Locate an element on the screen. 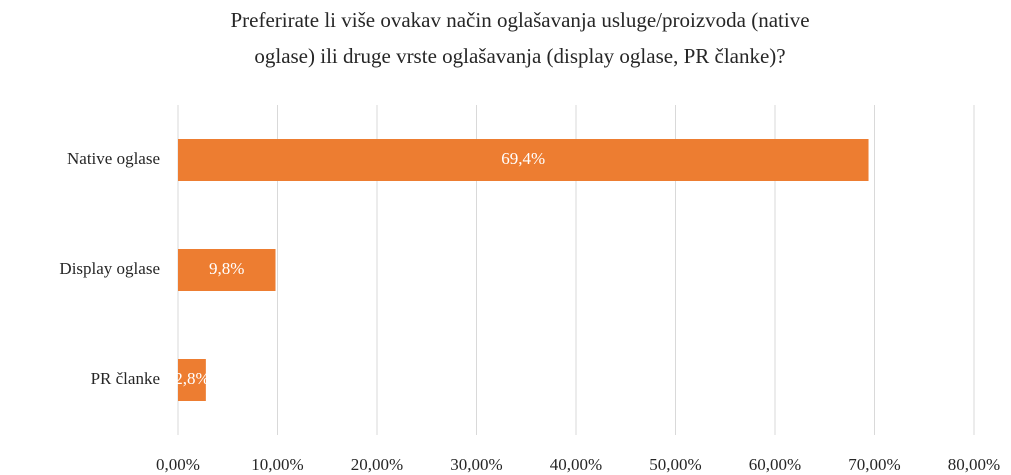 The width and height of the screenshot is (1011, 475). y-tick-label: Native oglase is located at coordinates (113, 158).